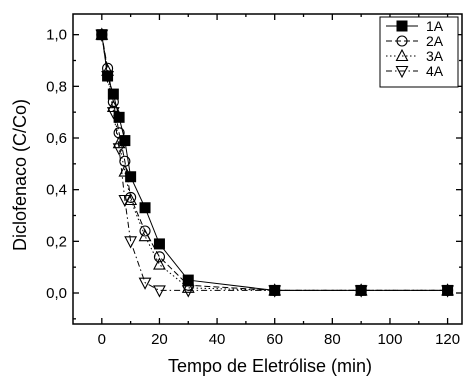 The width and height of the screenshot is (467, 382). I want to click on x-tick-label: 80, so click(332, 339).